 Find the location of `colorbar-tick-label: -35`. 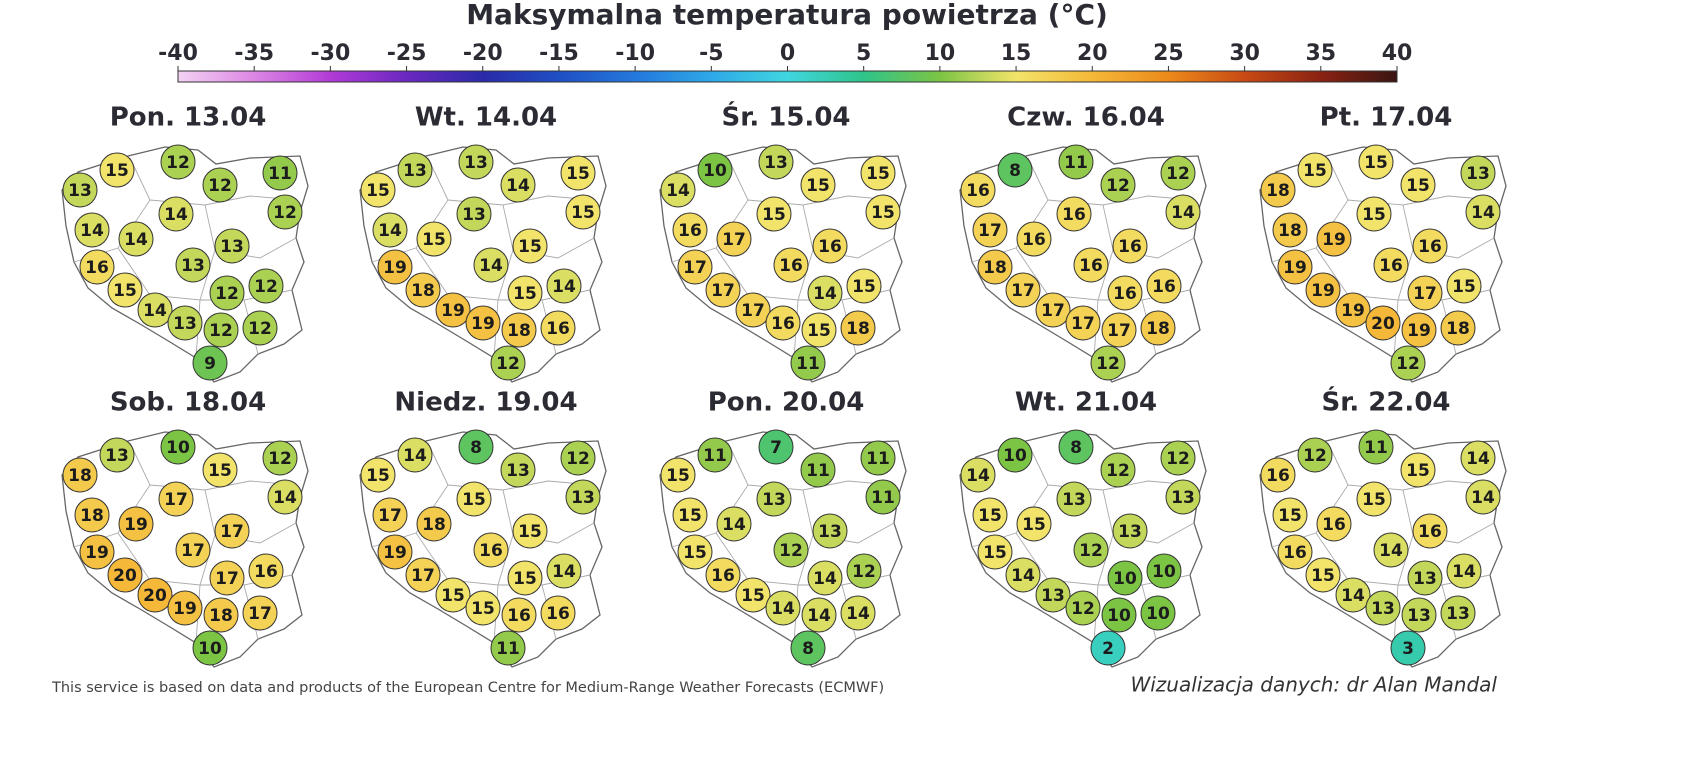

colorbar-tick-label: -35 is located at coordinates (254, 53).